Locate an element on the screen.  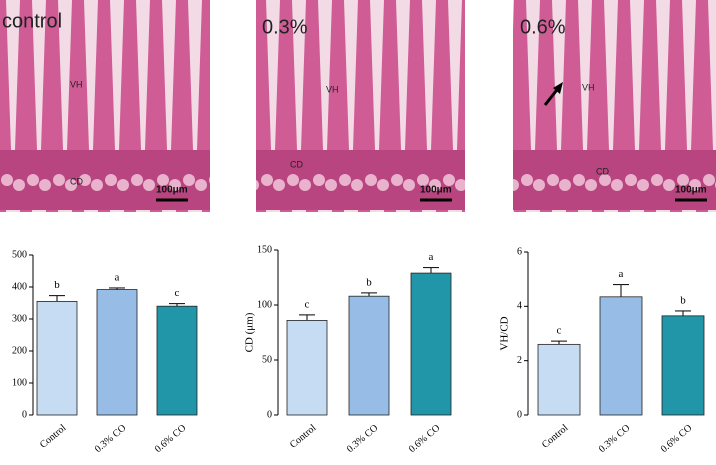
y-tick-label: 4 is located at coordinates (519, 306).